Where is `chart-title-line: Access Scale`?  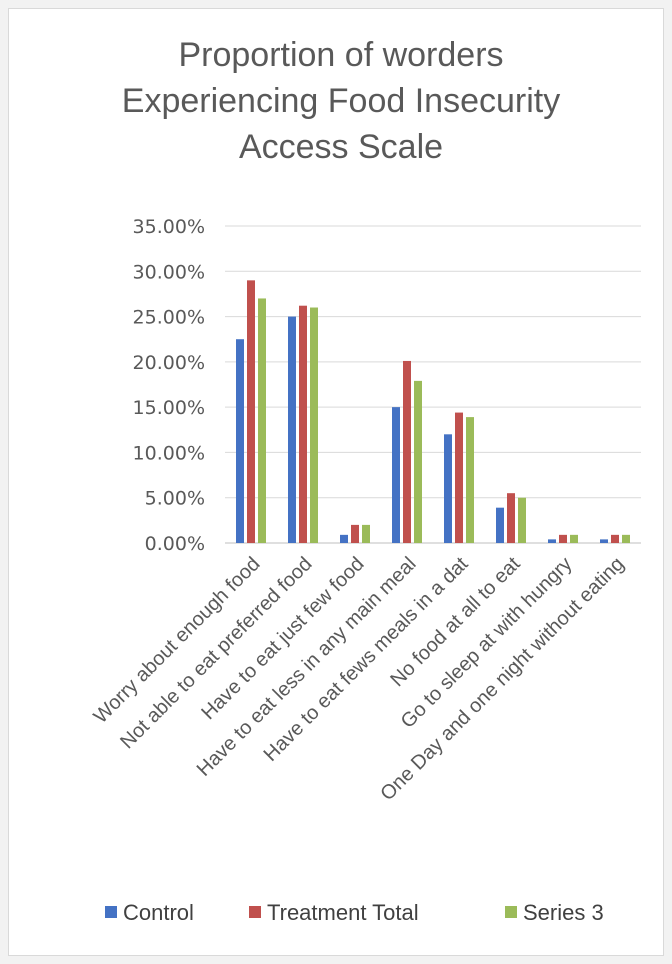 chart-title-line: Access Scale is located at coordinates (341, 147).